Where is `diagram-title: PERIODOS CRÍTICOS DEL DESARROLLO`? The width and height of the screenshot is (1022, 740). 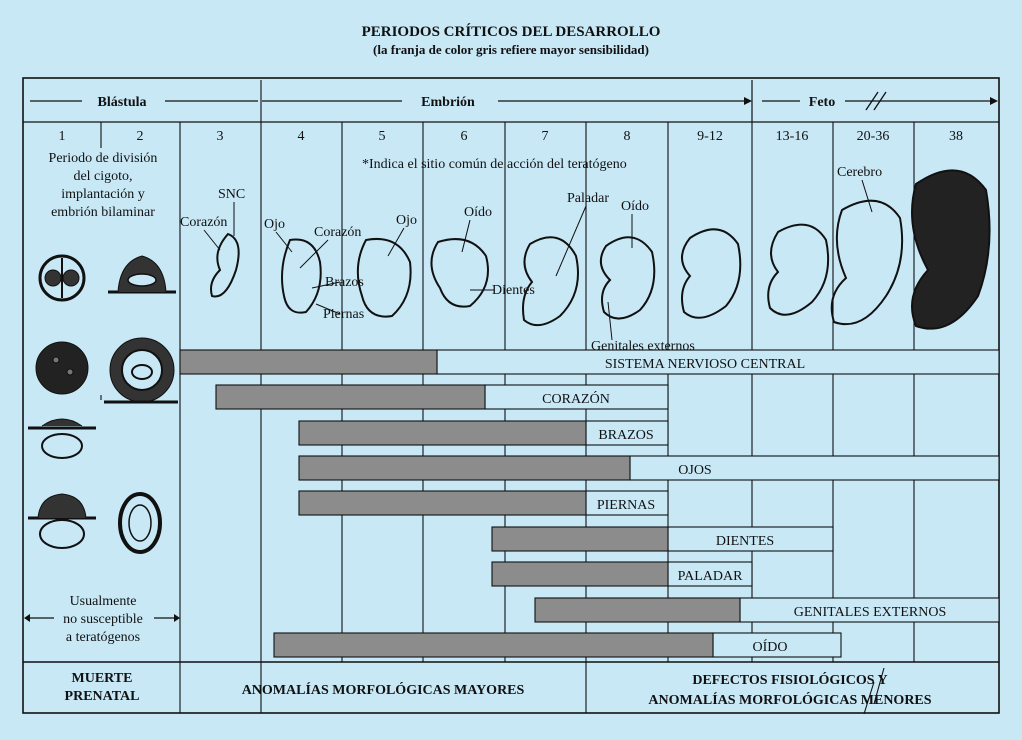
diagram-title: PERIODOS CRÍTICOS DEL DESARROLLO is located at coordinates (511, 31).